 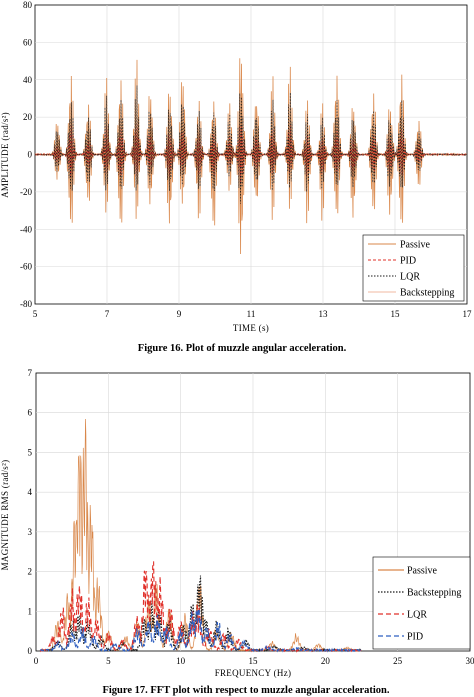 What do you see at coordinates (30, 532) in the screenshot?
I see `y-tick-label: 3` at bounding box center [30, 532].